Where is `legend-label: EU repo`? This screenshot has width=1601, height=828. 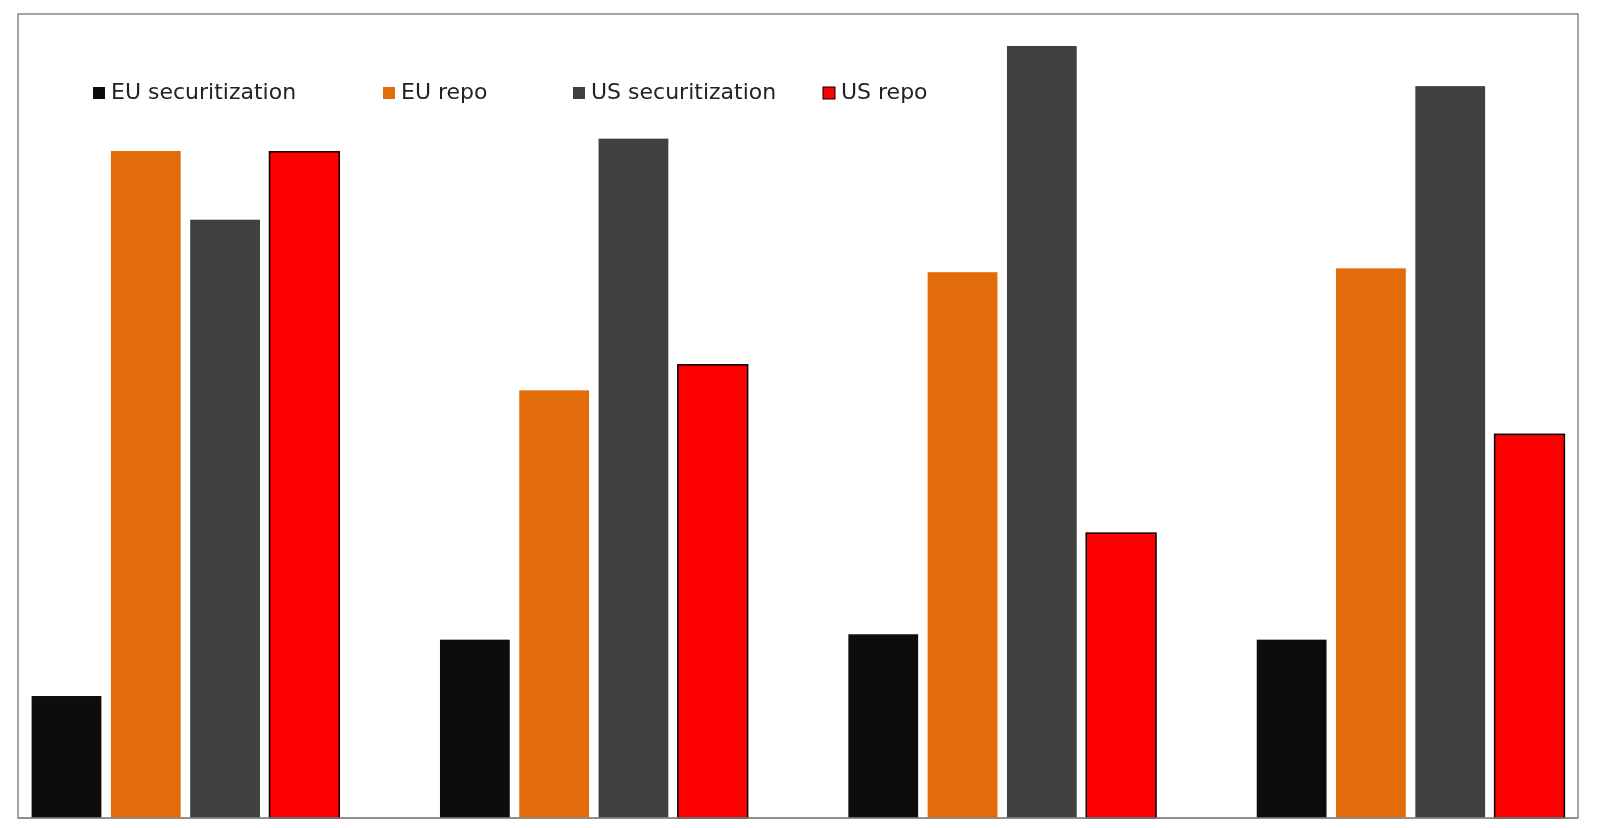
legend-label: EU repo is located at coordinates (444, 91).